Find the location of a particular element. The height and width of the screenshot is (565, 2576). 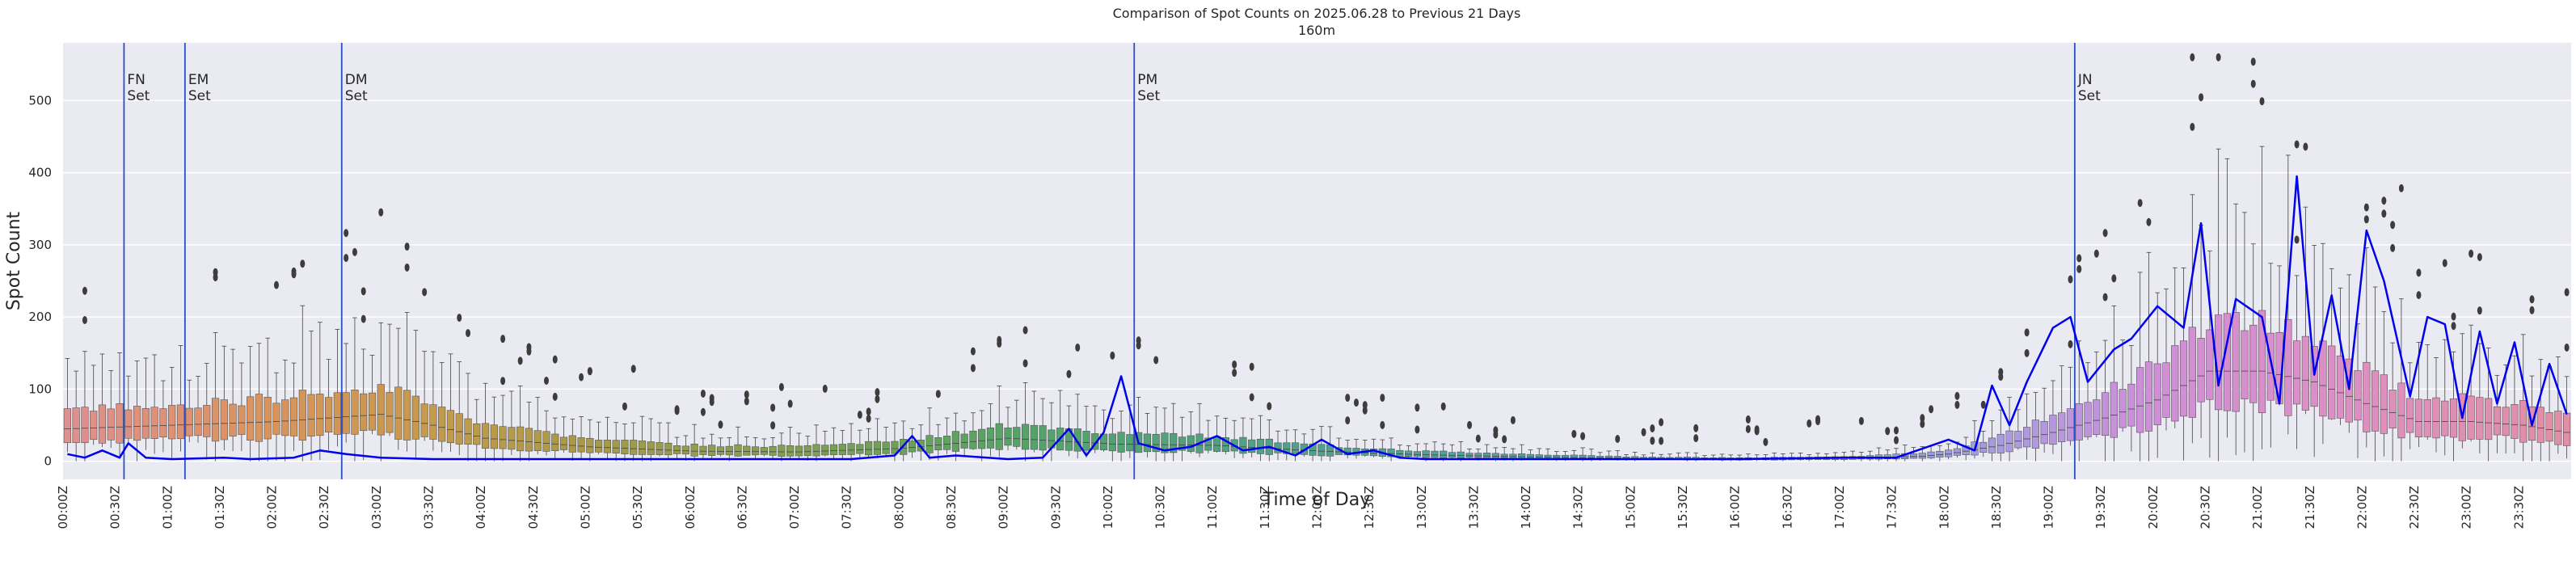

y-axis-label: Spot Count is located at coordinates (14, 260).